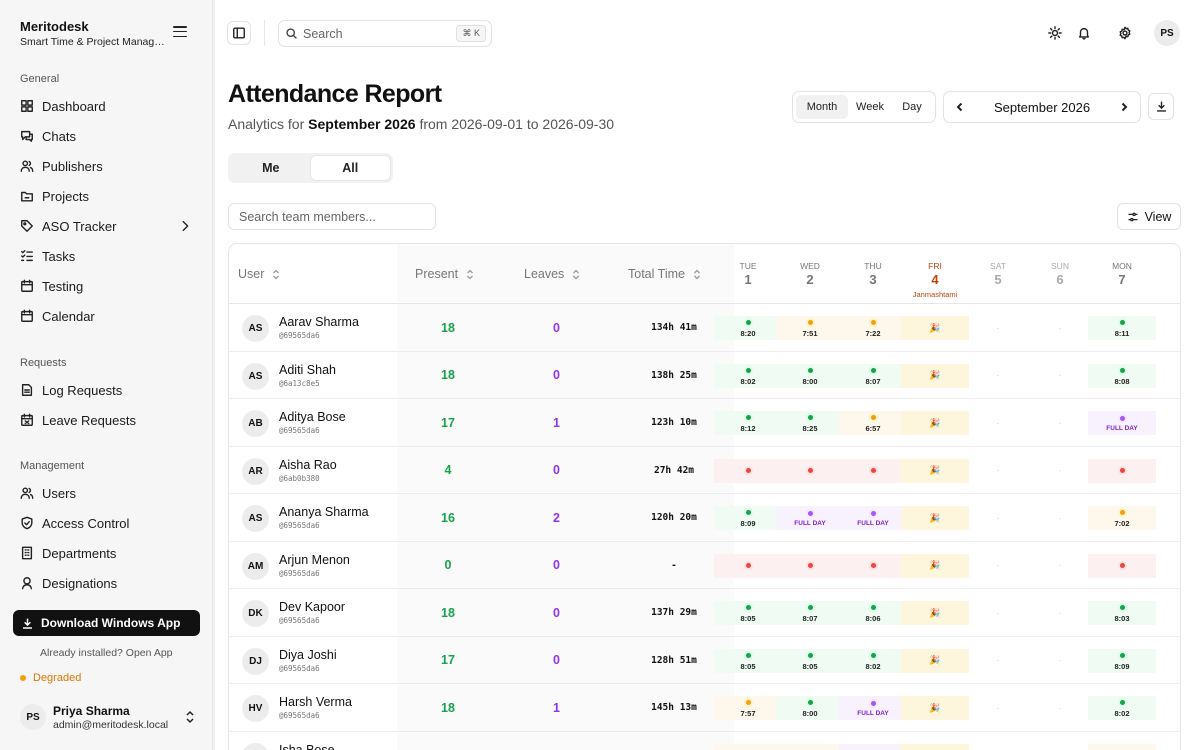 This screenshot has width=1200, height=750. What do you see at coordinates (106, 623) in the screenshot?
I see `download-windows-app-button: Download Windows App` at bounding box center [106, 623].